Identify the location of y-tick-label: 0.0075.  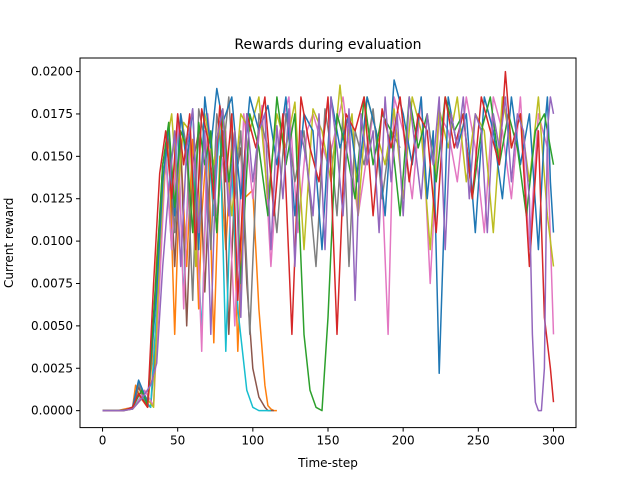
(52, 283).